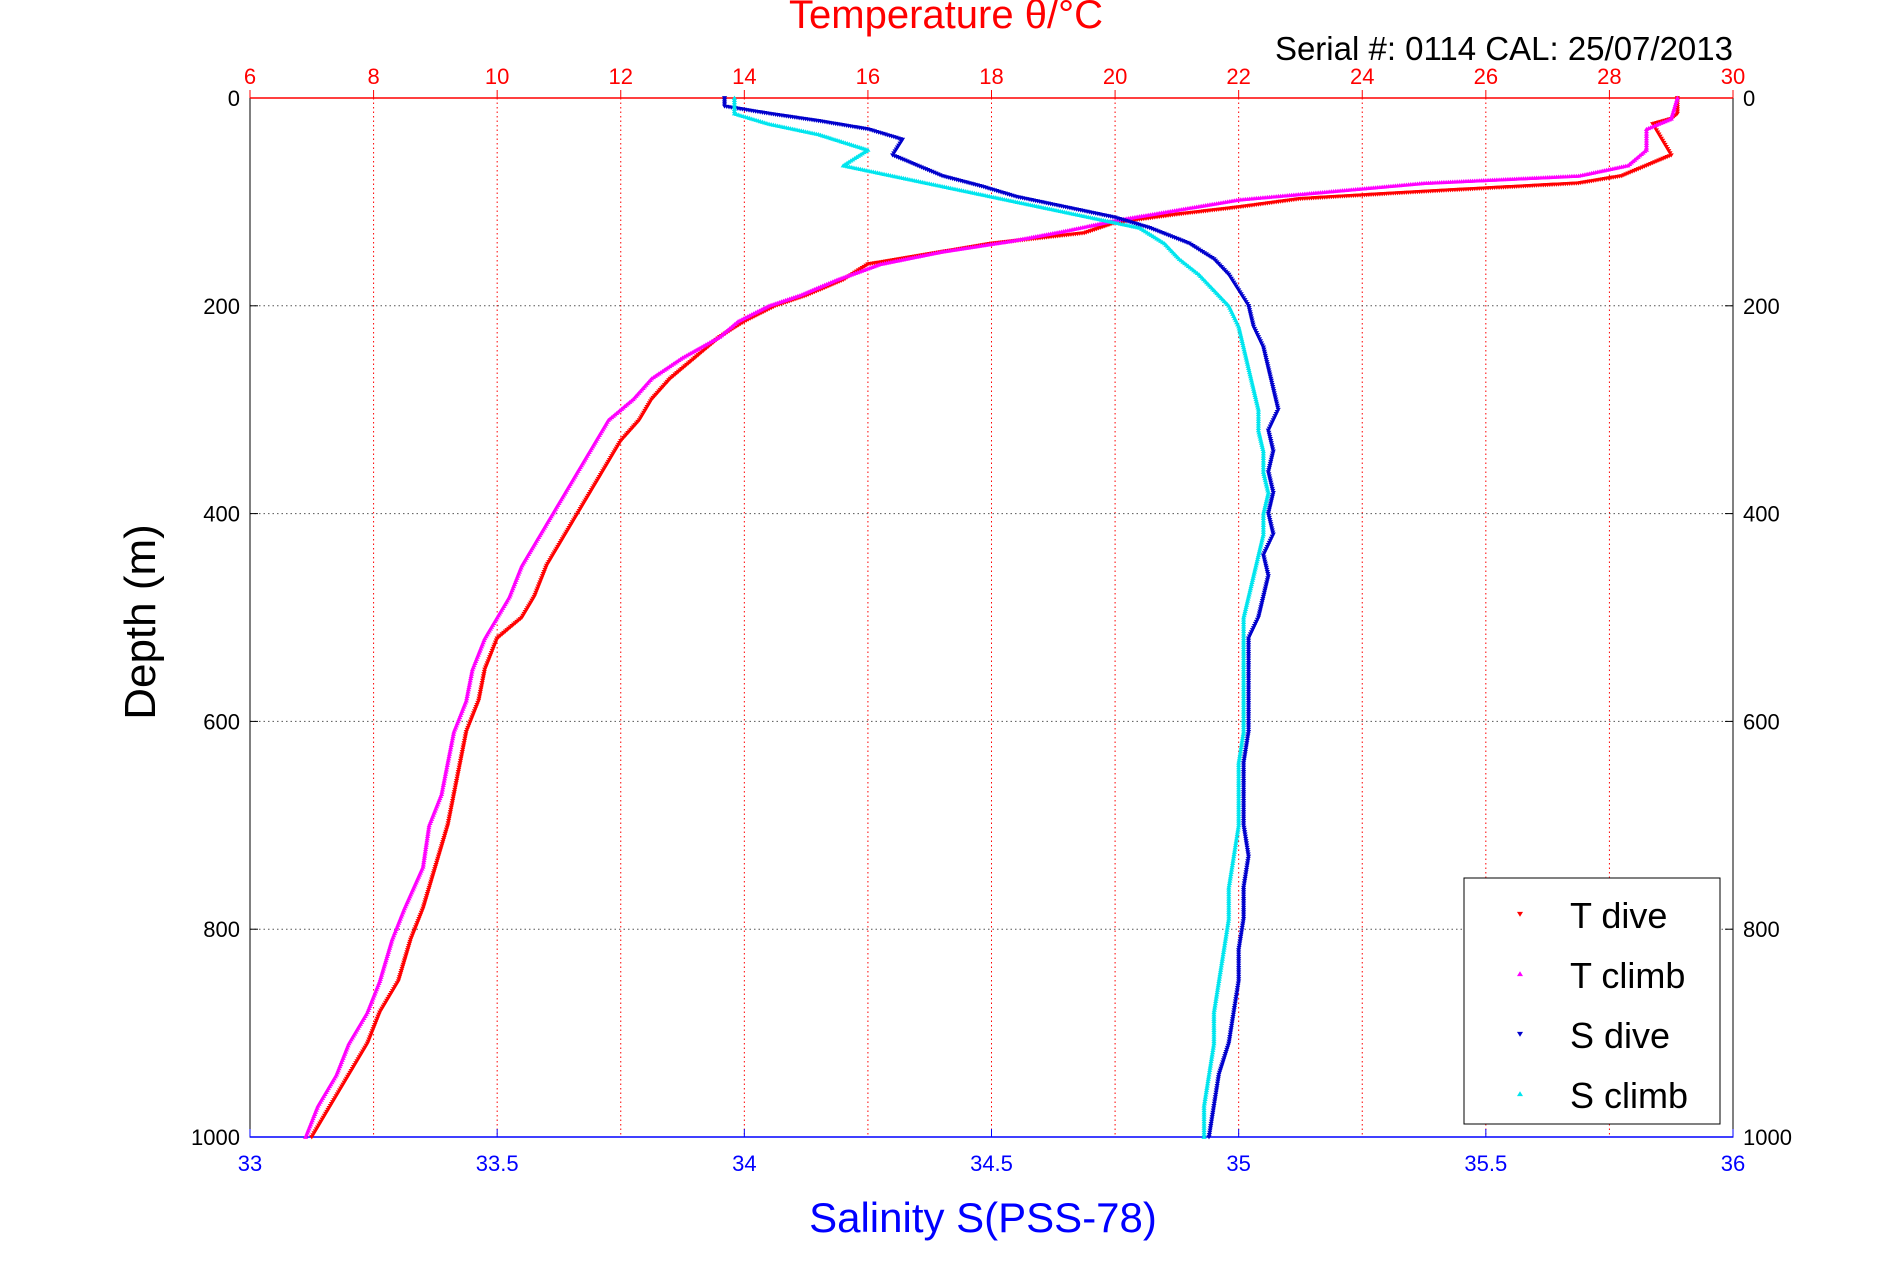 The height and width of the screenshot is (1262, 1891). Describe the element at coordinates (621, 76) in the screenshot. I see `temperature-tick-label: 12` at that location.